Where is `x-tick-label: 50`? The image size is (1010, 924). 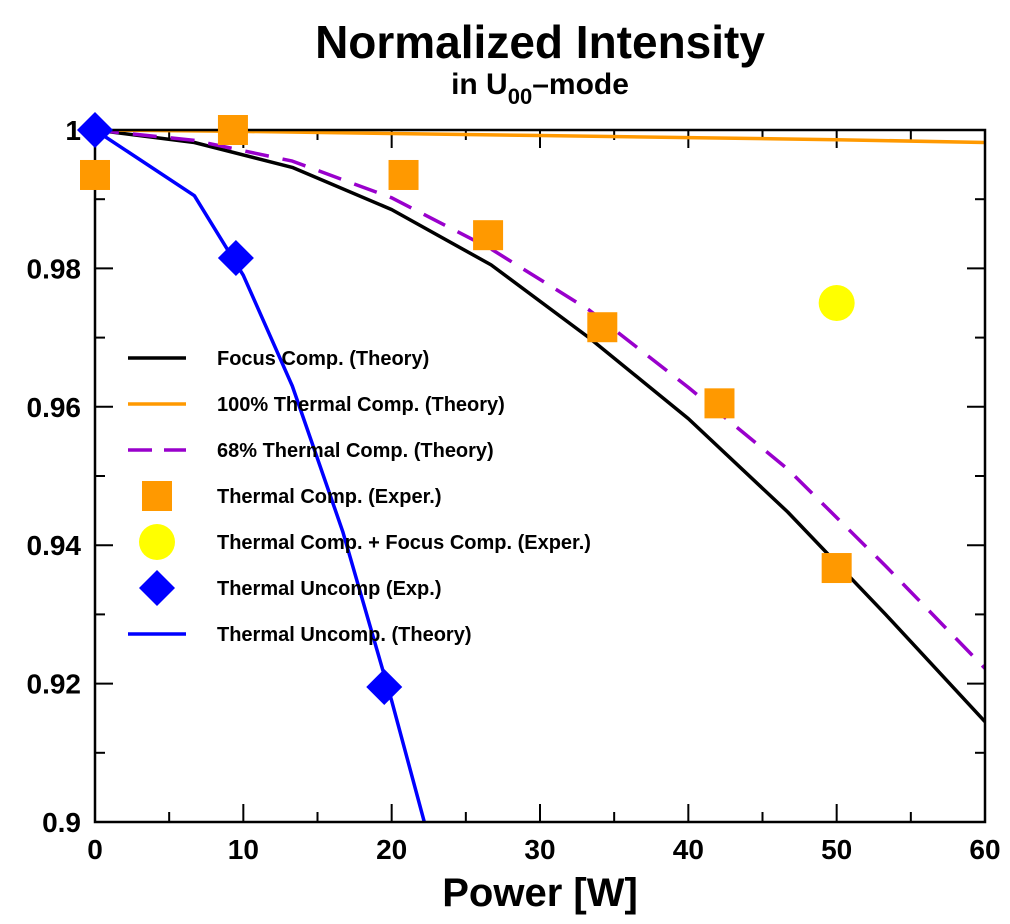
x-tick-label: 50 is located at coordinates (836, 849).